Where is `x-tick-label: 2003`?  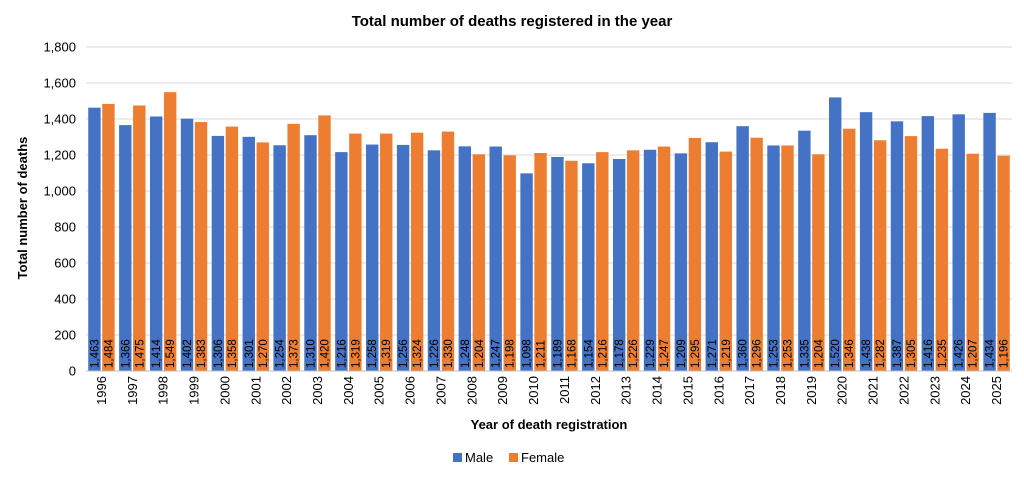
x-tick-label: 2003 is located at coordinates (317, 390).